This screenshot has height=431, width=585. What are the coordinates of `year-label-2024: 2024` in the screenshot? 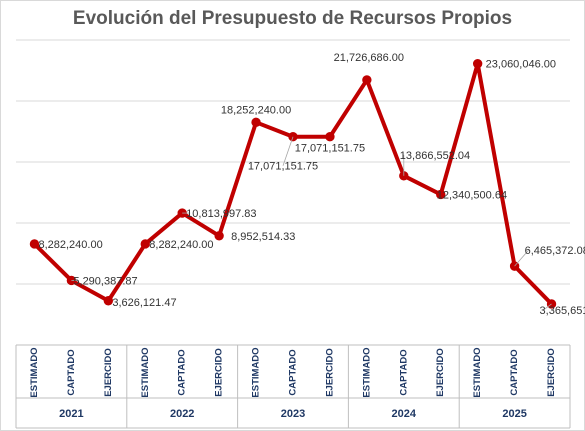 It's located at (404, 414).